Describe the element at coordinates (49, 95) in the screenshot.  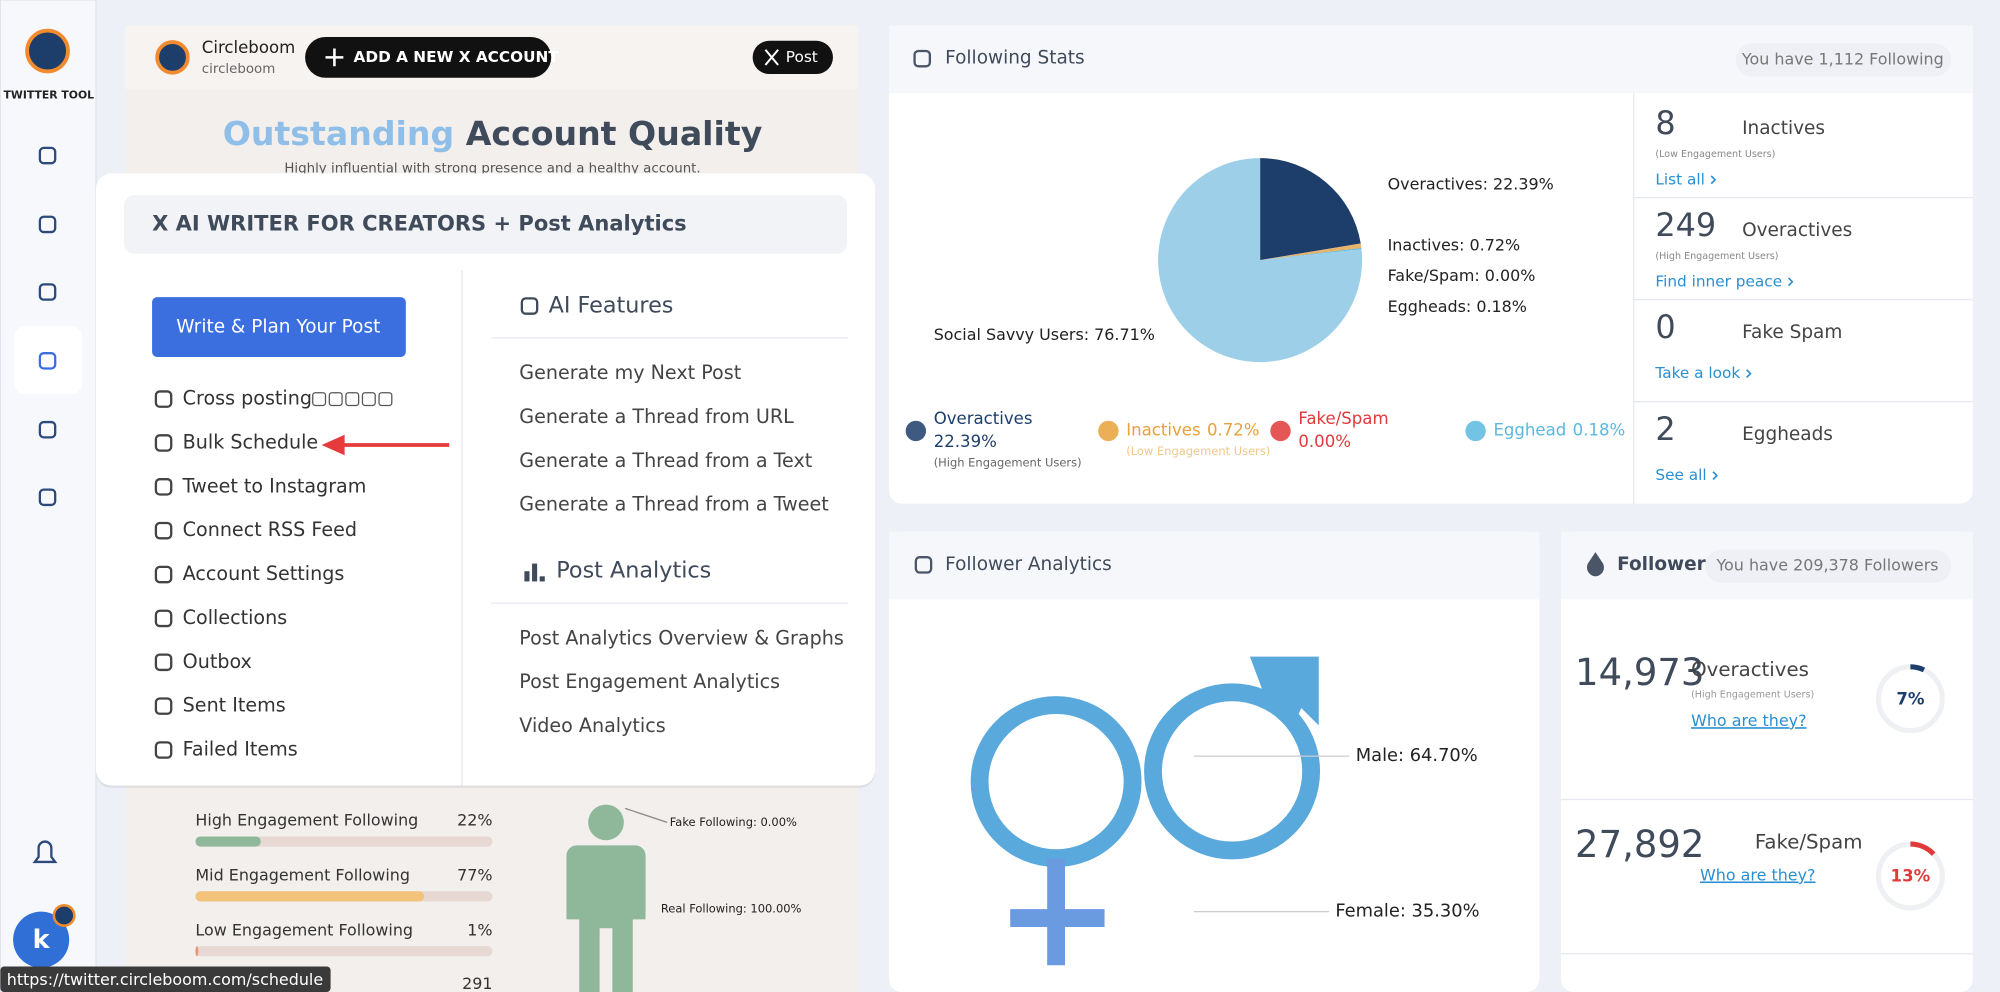
I see `brand: TWITTER TOOL` at that location.